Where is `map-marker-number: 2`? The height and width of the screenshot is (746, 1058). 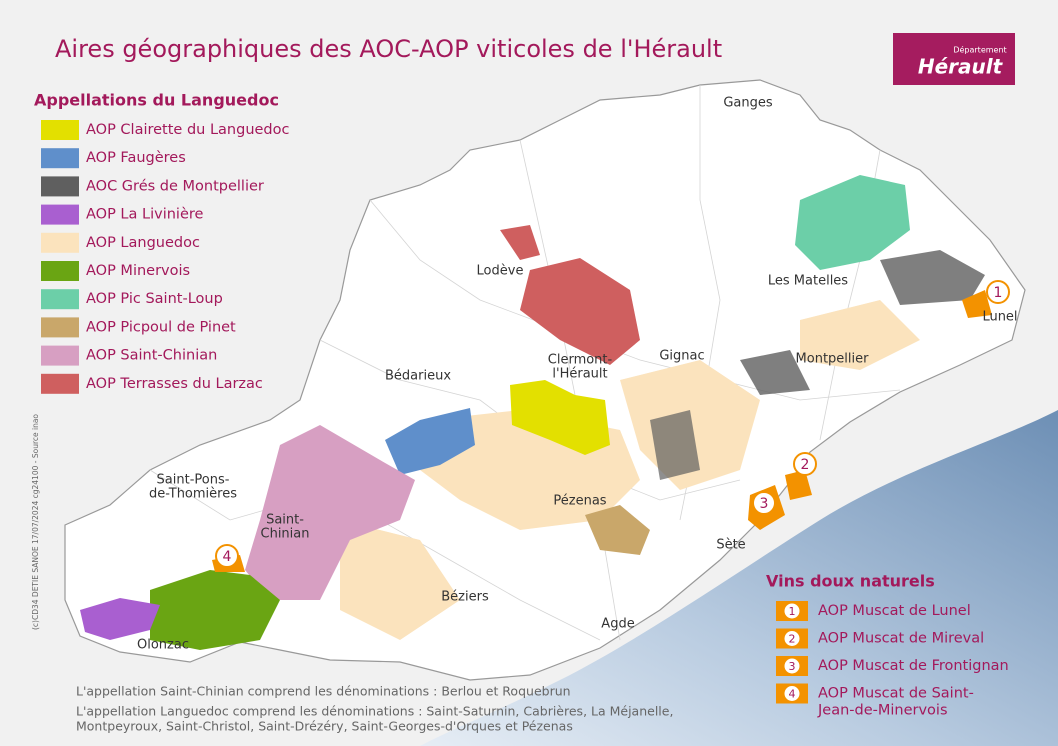
map-marker-number: 2 is located at coordinates (805, 465).